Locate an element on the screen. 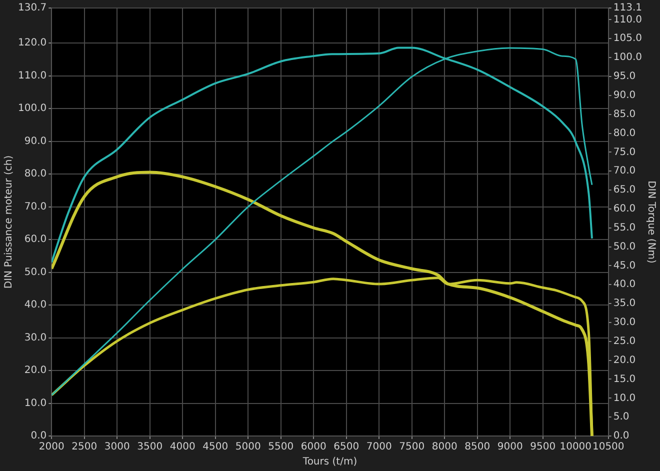 This screenshot has height=471, width=660. y2-axis-title: DIN Torque (Nm) is located at coordinates (650, 222).